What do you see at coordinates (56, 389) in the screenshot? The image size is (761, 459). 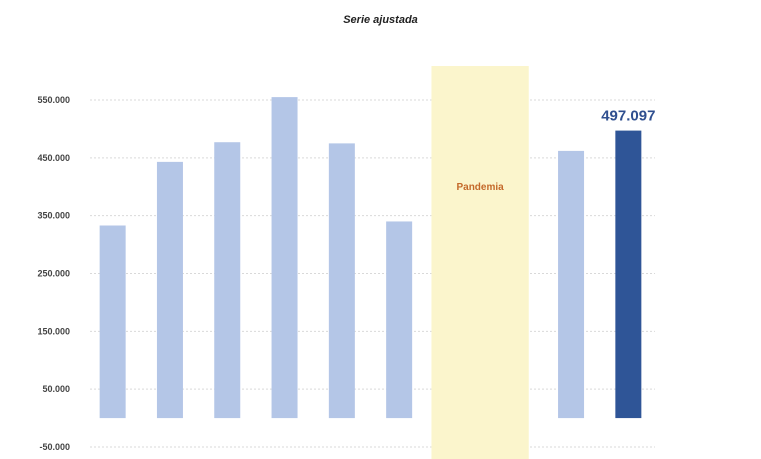 I see `y-tick-label: 50.000` at bounding box center [56, 389].